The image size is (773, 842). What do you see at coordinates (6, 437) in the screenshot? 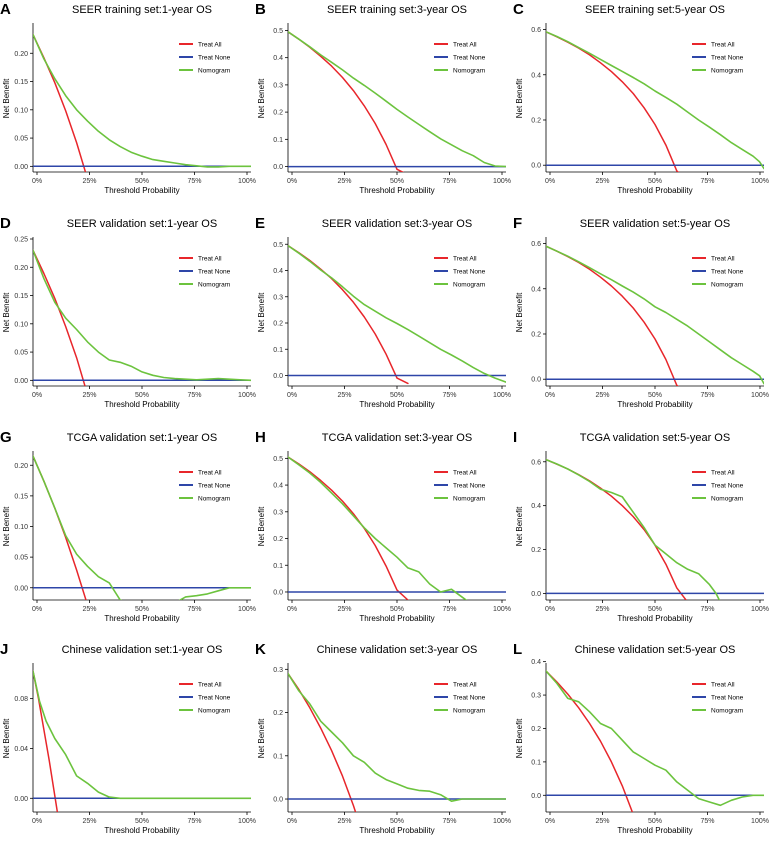
I see `panel-letter: G` at bounding box center [6, 437].